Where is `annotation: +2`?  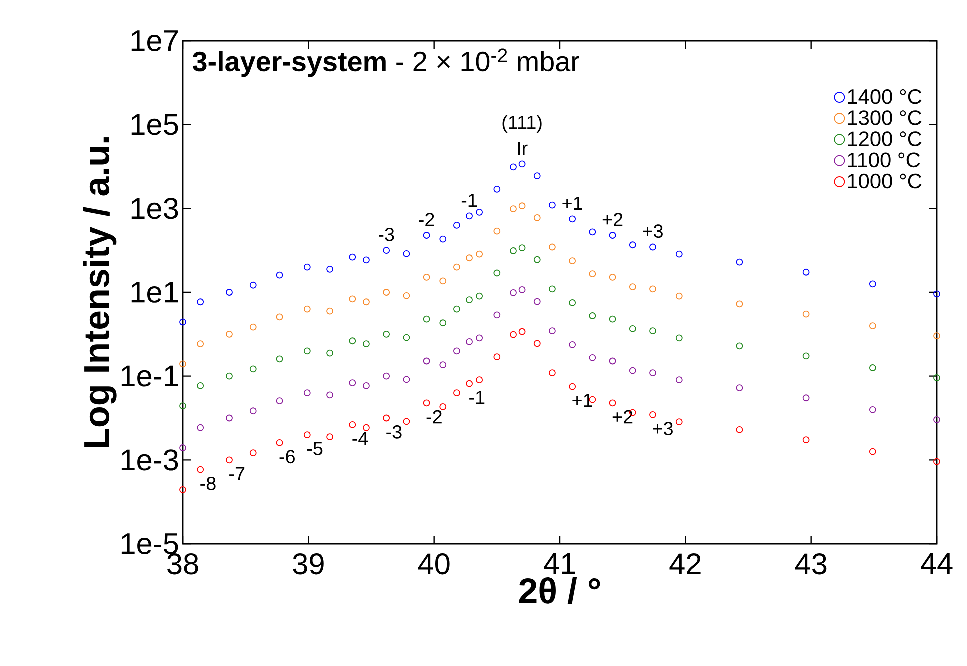
annotation: +2 is located at coordinates (622, 417).